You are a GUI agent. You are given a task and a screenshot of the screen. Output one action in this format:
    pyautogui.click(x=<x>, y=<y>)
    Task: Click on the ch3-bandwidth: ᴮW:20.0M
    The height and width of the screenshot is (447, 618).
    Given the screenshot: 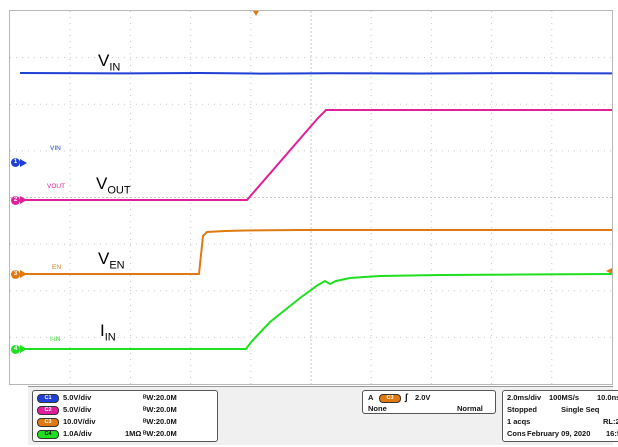 What is the action you would take?
    pyautogui.click(x=160, y=421)
    